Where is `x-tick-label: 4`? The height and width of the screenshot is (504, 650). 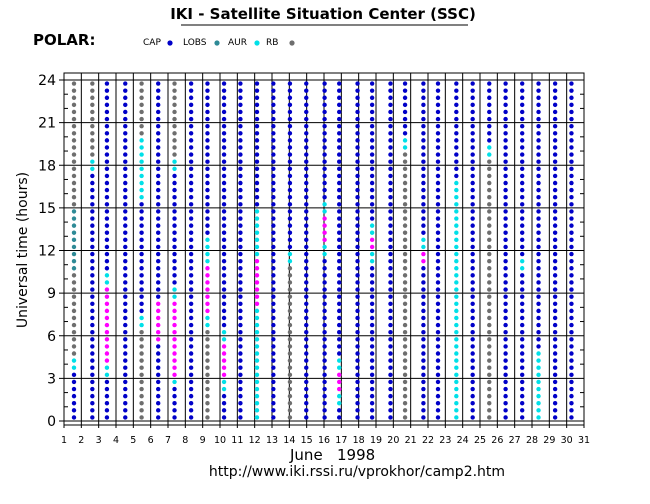 x-tick-label: 4 is located at coordinates (116, 440).